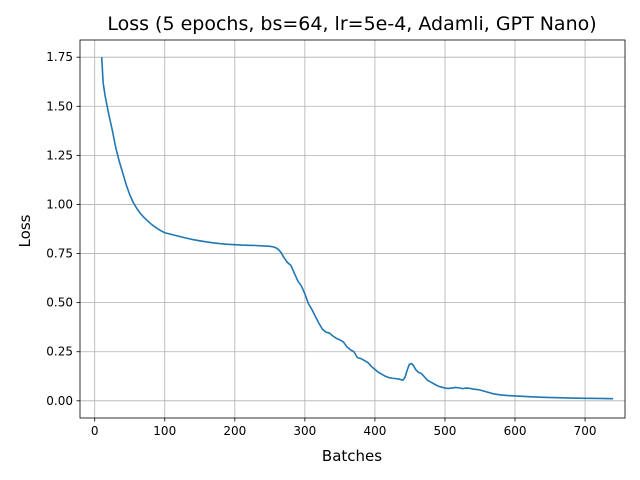  Describe the element at coordinates (25, 230) in the screenshot. I see `y-axis-label: Loss` at that location.